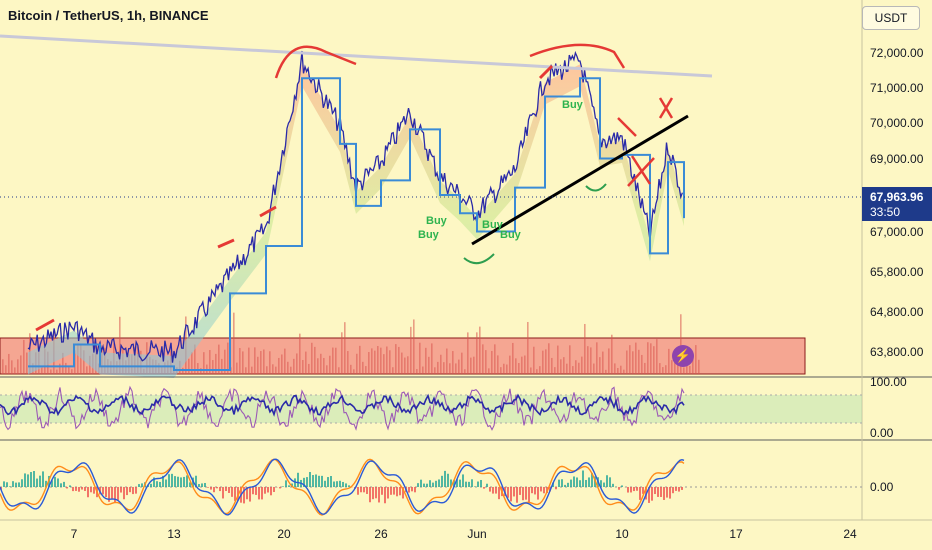 This screenshot has width=932, height=550. Describe the element at coordinates (897, 123) in the screenshot. I see `price-tick: 70,000.00` at that location.